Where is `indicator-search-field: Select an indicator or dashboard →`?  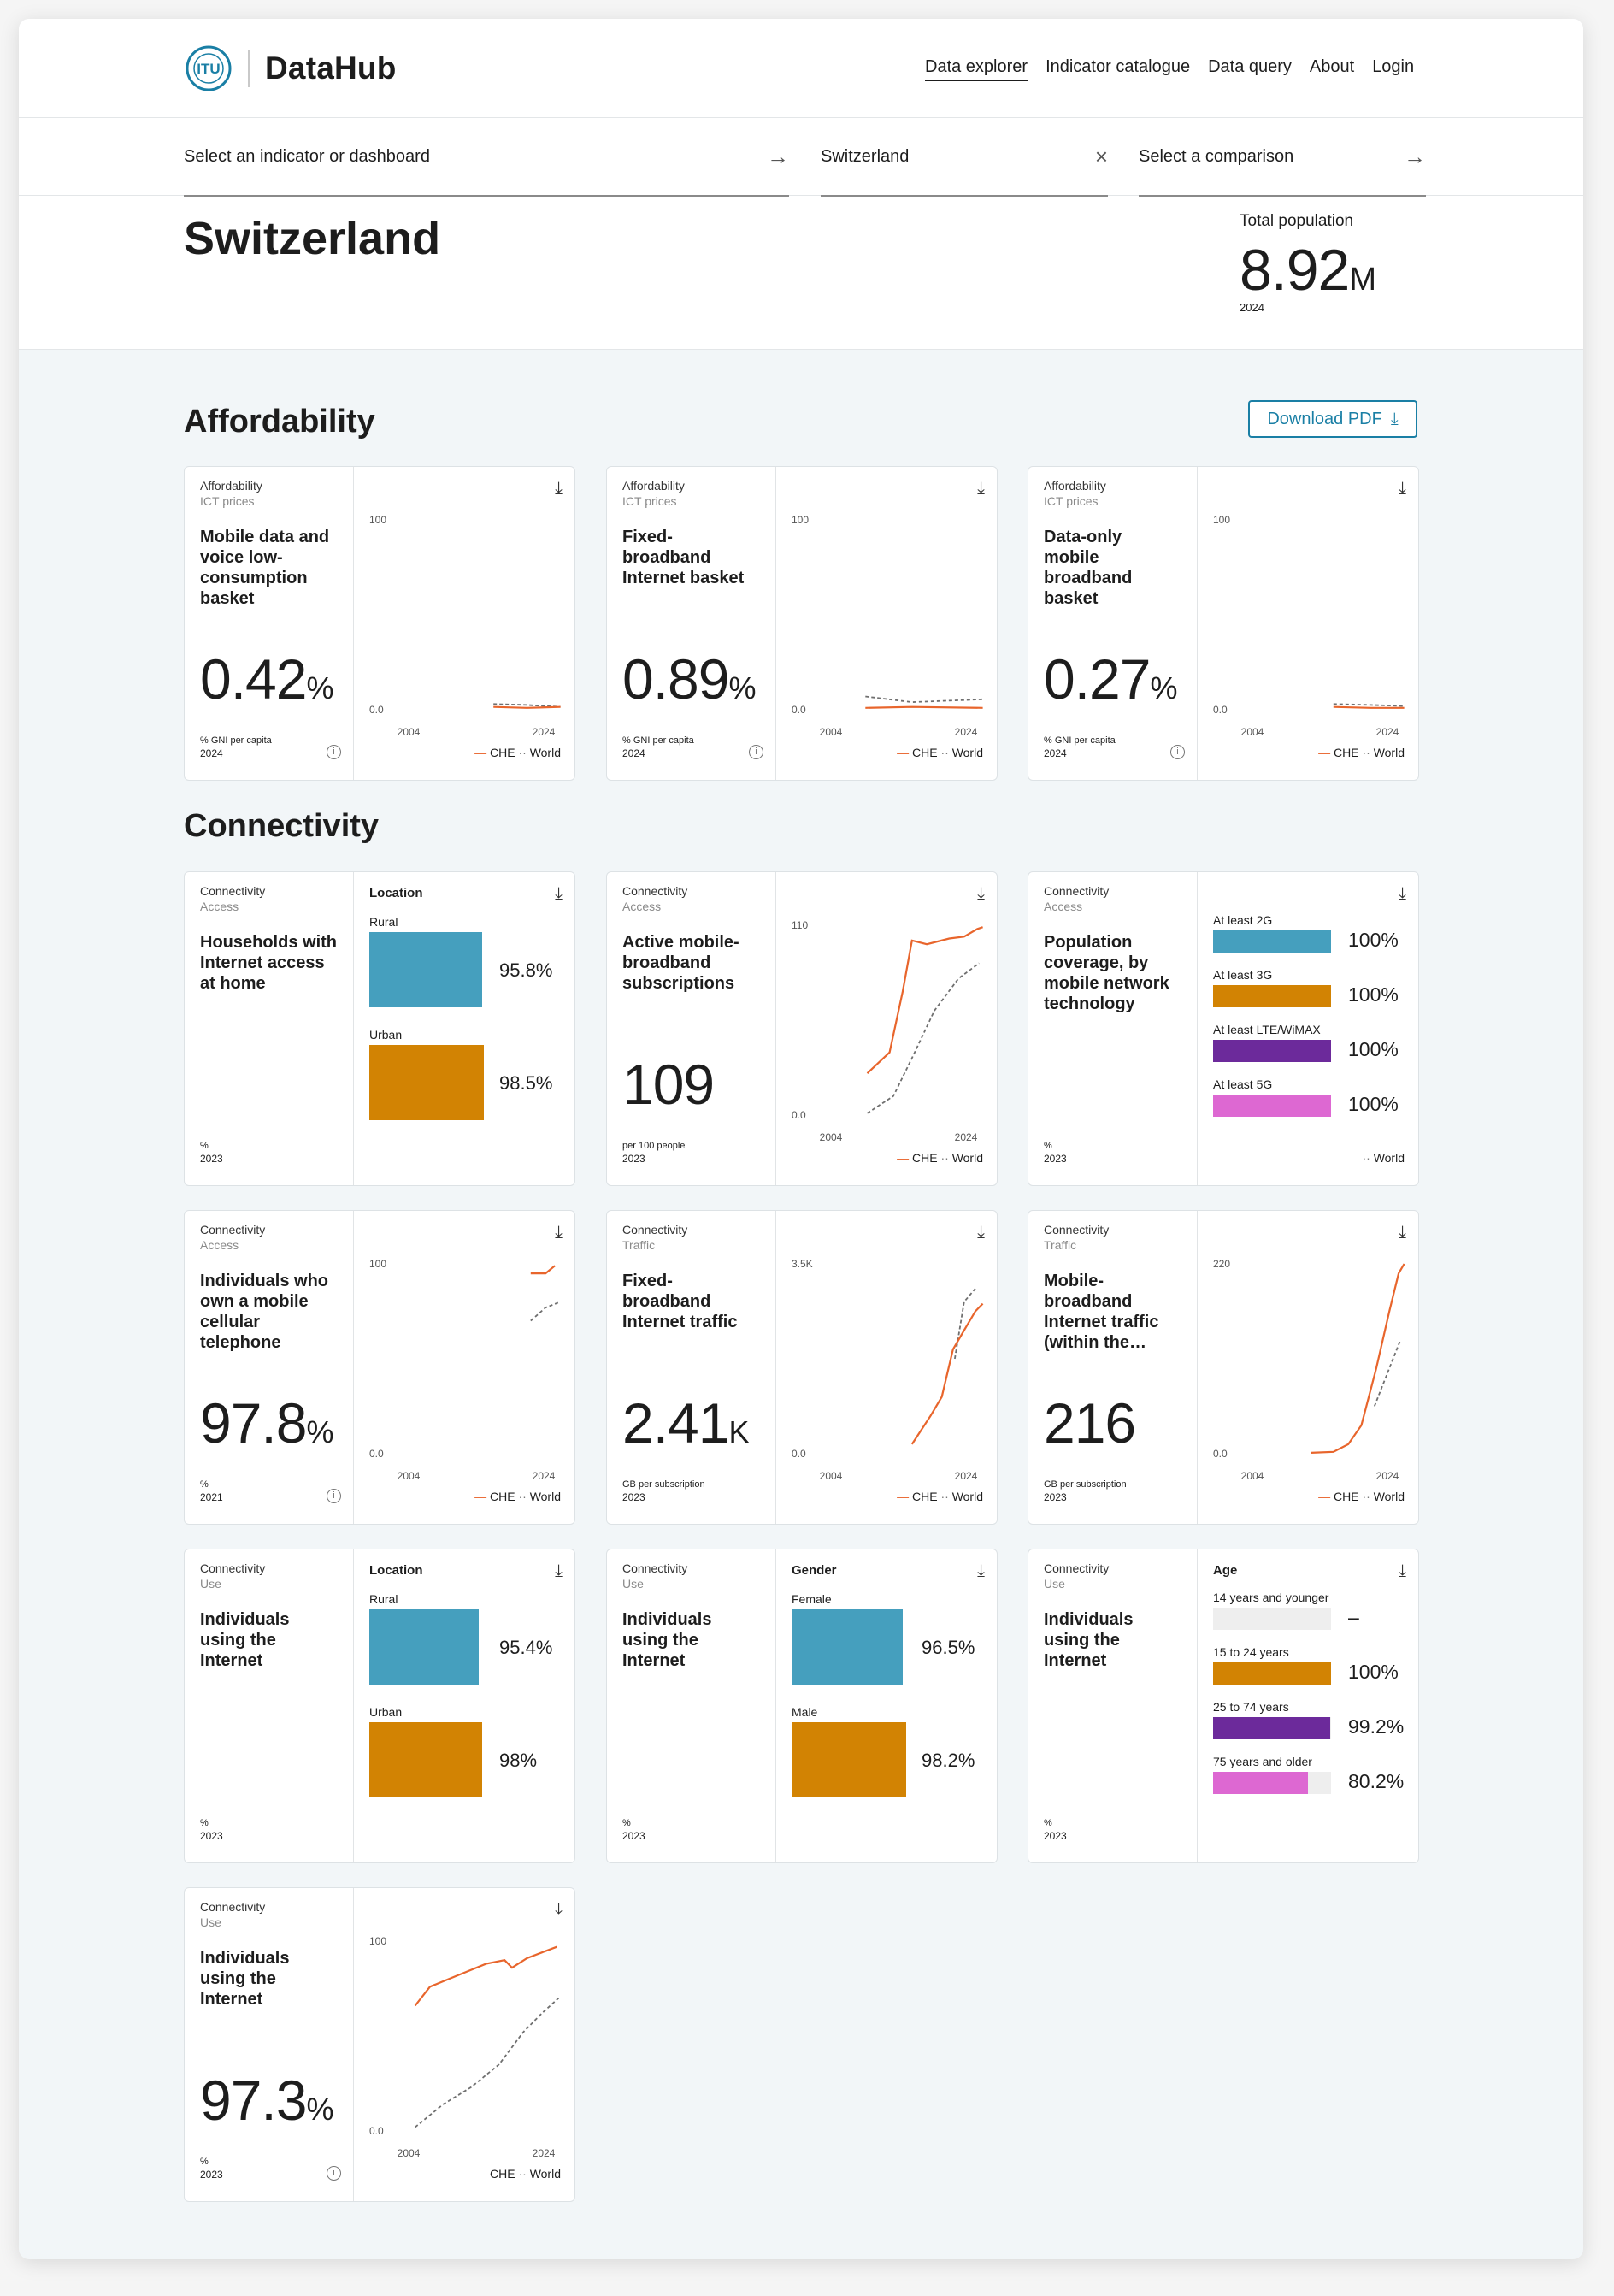
indicator-search-field: Select an indicator or dashboard → is located at coordinates (486, 157).